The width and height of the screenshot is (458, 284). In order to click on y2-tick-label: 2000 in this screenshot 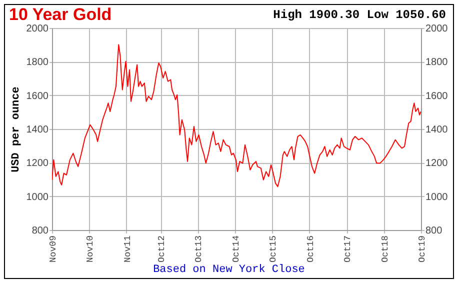, I will do `click(437, 29)`.